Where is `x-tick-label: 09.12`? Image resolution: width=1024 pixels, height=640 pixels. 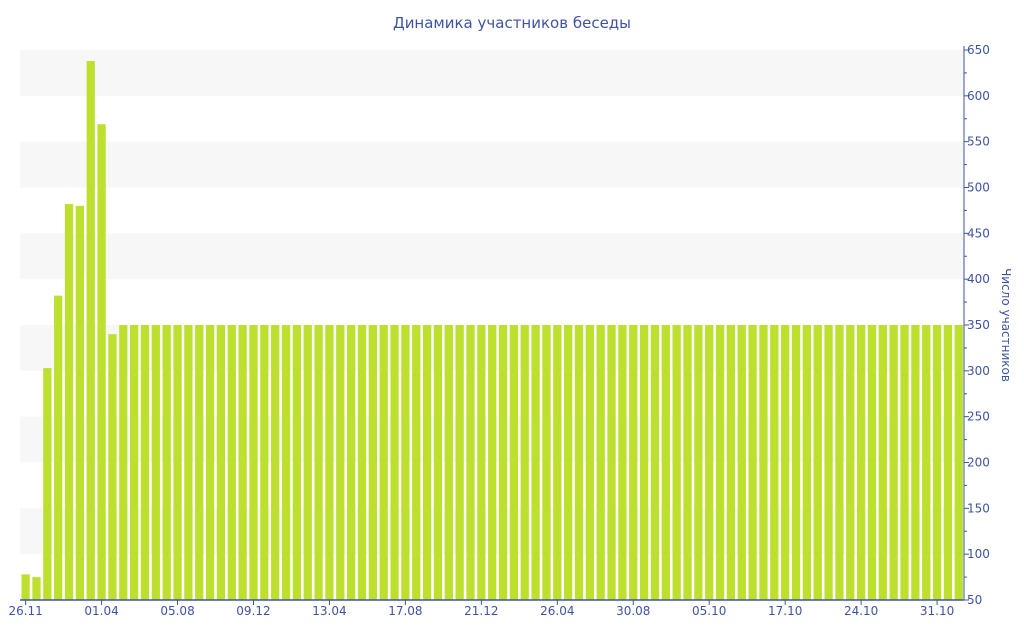
x-tick-label: 09.12 is located at coordinates (253, 611).